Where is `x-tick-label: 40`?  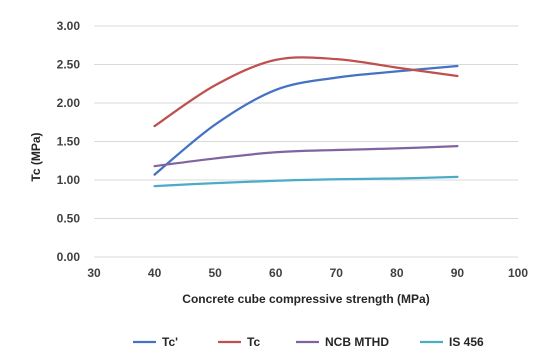 x-tick-label: 40 is located at coordinates (155, 273).